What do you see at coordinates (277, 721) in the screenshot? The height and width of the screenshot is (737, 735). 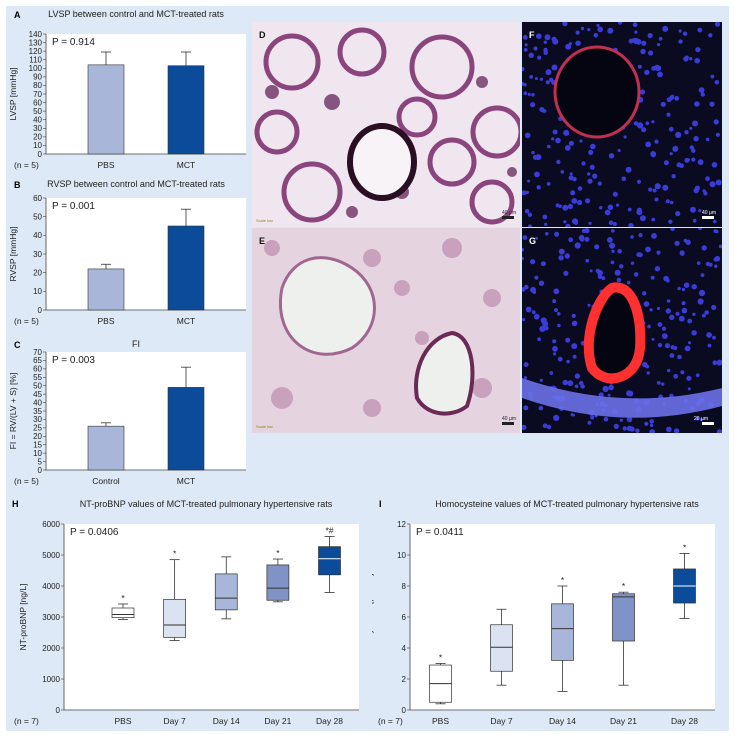 I see `category-label: Day 21` at bounding box center [277, 721].